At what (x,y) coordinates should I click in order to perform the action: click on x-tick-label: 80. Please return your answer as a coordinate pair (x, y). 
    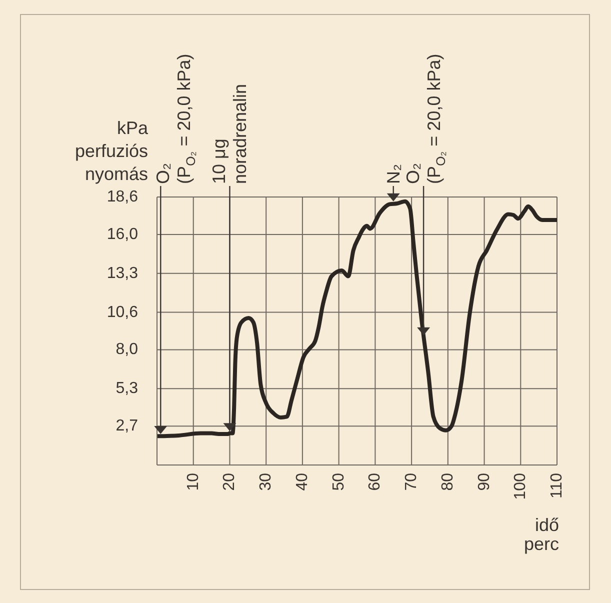
    Looking at the image, I should click on (447, 481).